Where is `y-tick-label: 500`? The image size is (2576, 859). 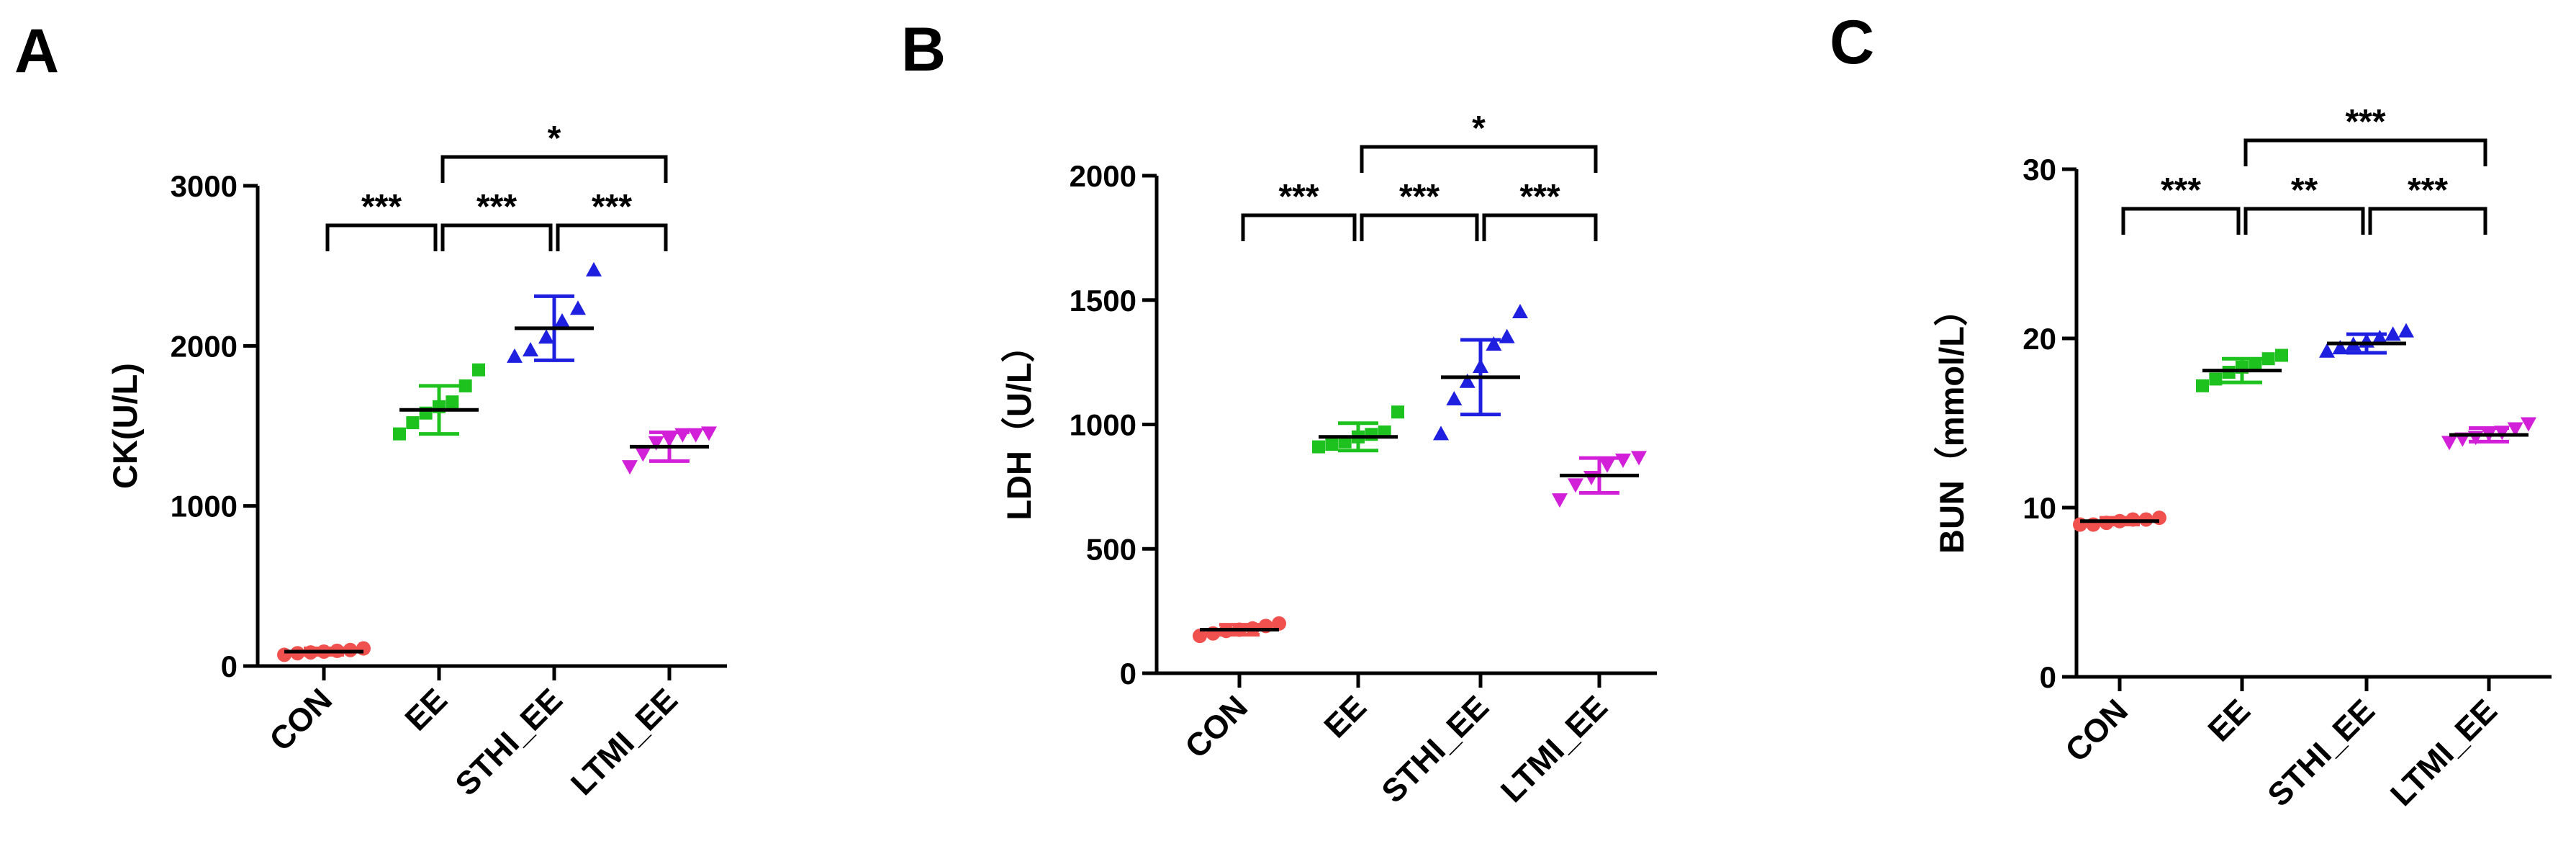
y-tick-label: 500 is located at coordinates (1111, 549).